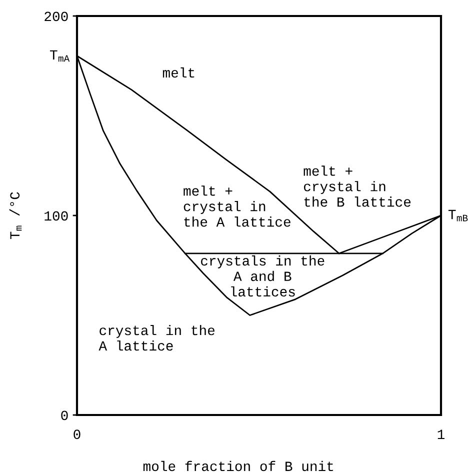  Describe the element at coordinates (262, 276) in the screenshot. I see `annotation: crystals in the A and B lattices` at that location.